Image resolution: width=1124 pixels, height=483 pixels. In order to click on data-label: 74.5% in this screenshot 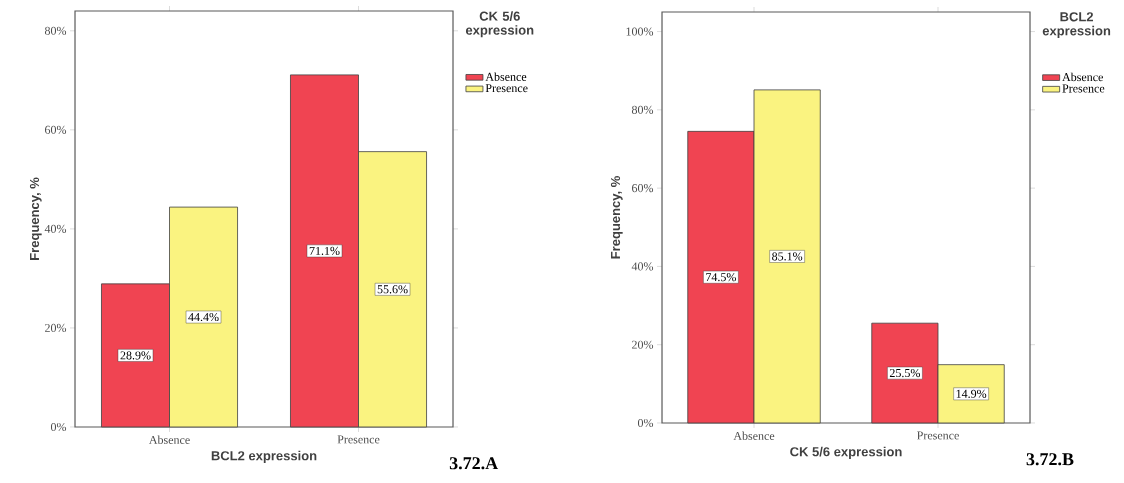, I will do `click(721, 277)`.